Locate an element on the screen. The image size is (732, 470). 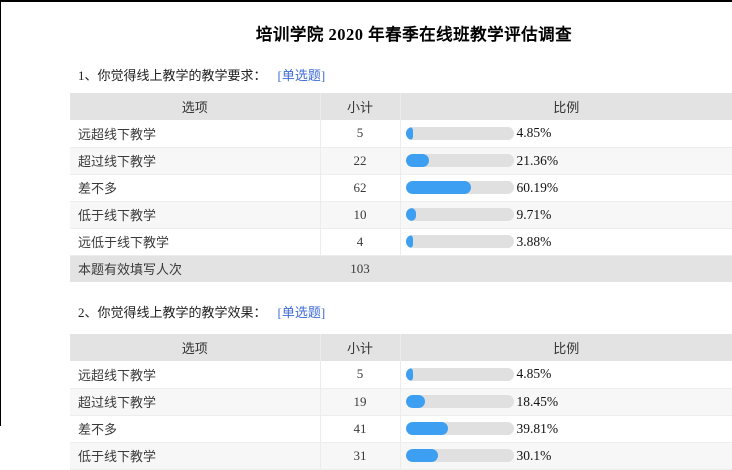
total-row: 本题有效填写人次 103 is located at coordinates (401, 268).